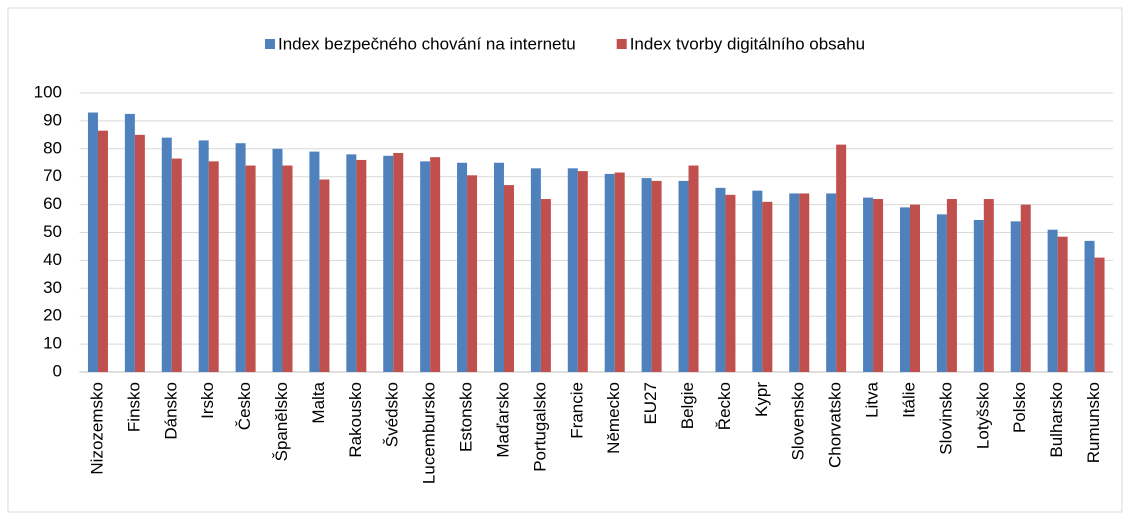 Image resolution: width=1131 pixels, height=527 pixels. I want to click on y-tick-label: 100, so click(48, 91).